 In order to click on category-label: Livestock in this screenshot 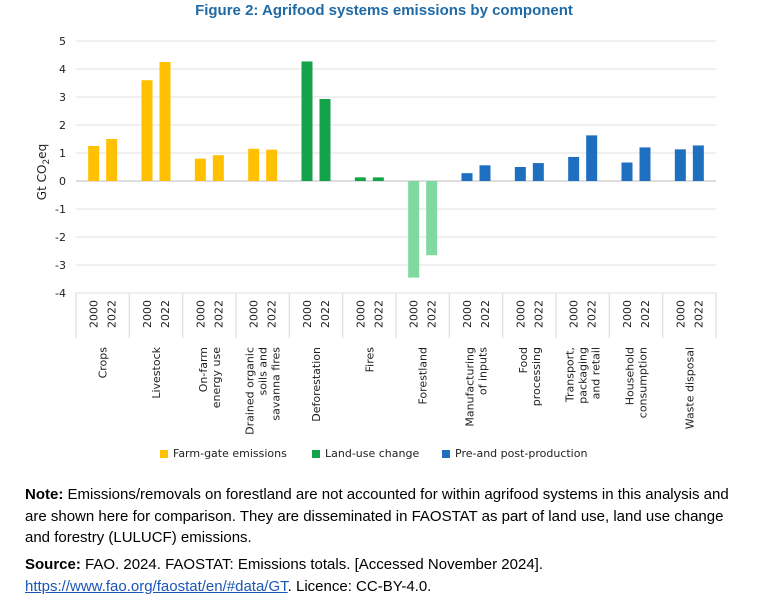, I will do `click(156, 372)`.